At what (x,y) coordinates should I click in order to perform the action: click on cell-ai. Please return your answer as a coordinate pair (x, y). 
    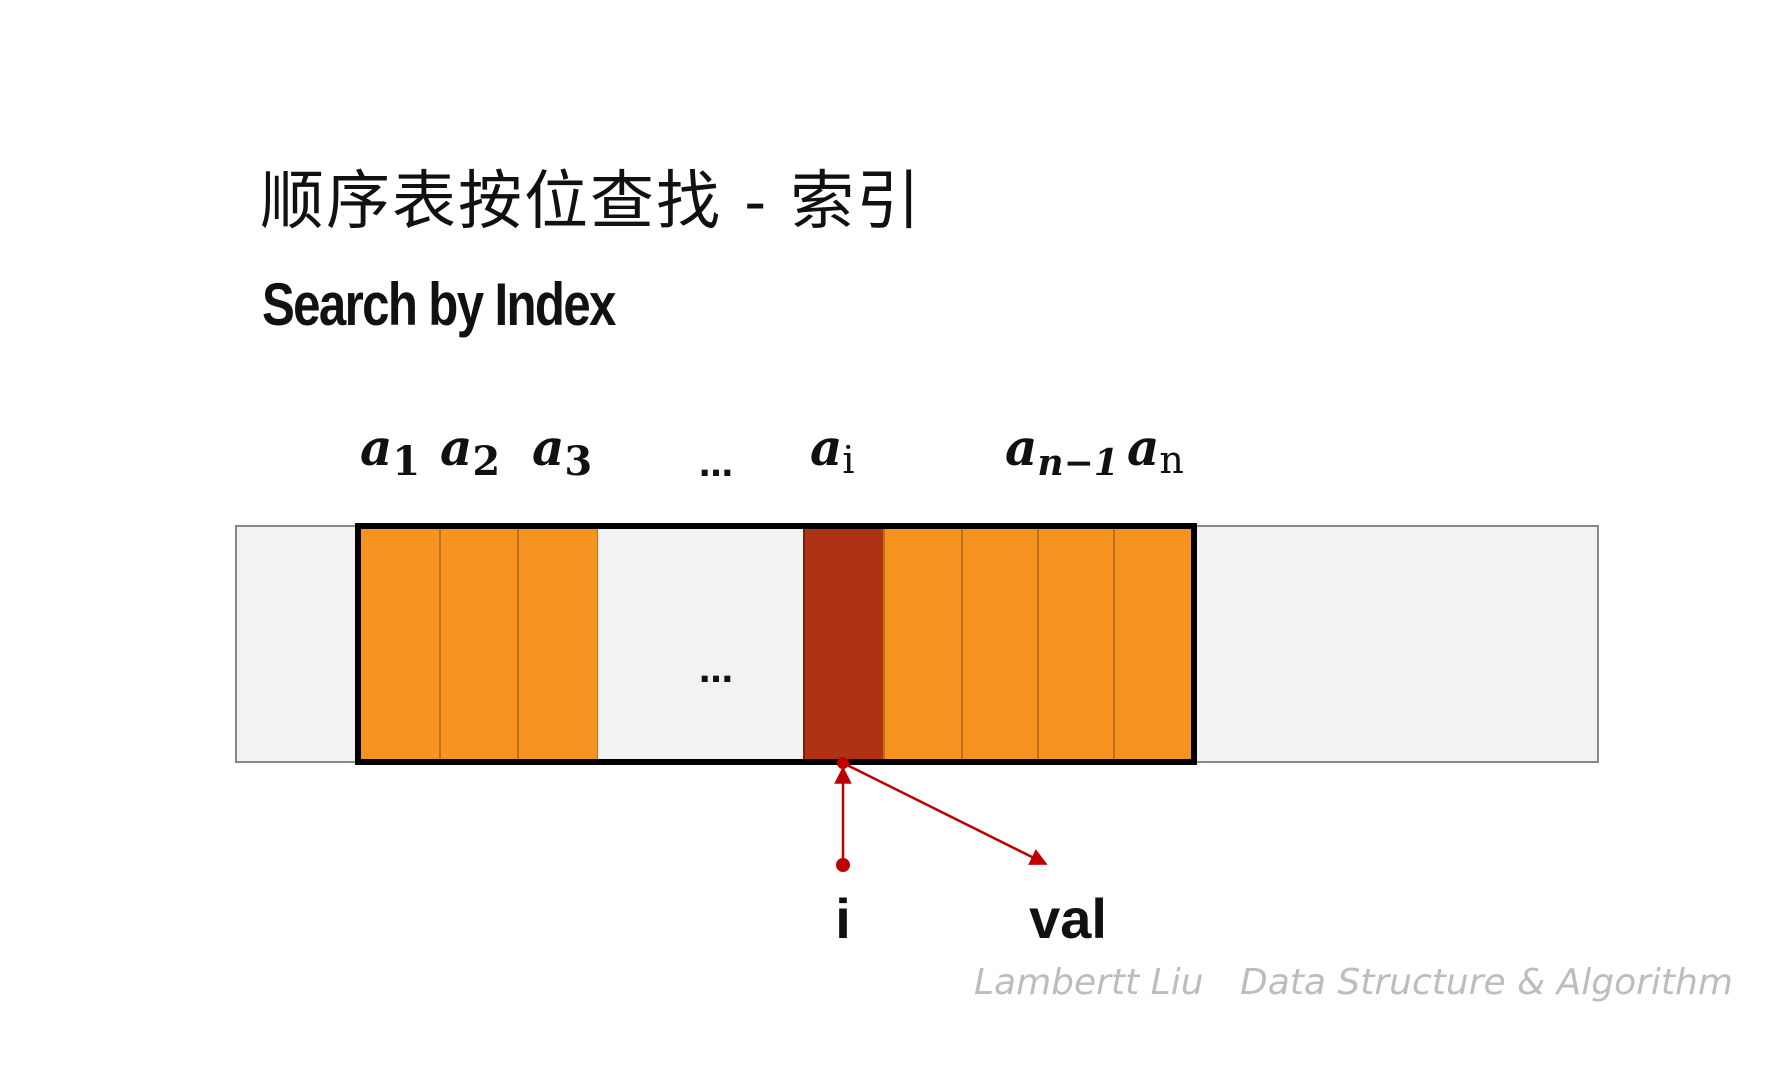
    Looking at the image, I should click on (844, 644).